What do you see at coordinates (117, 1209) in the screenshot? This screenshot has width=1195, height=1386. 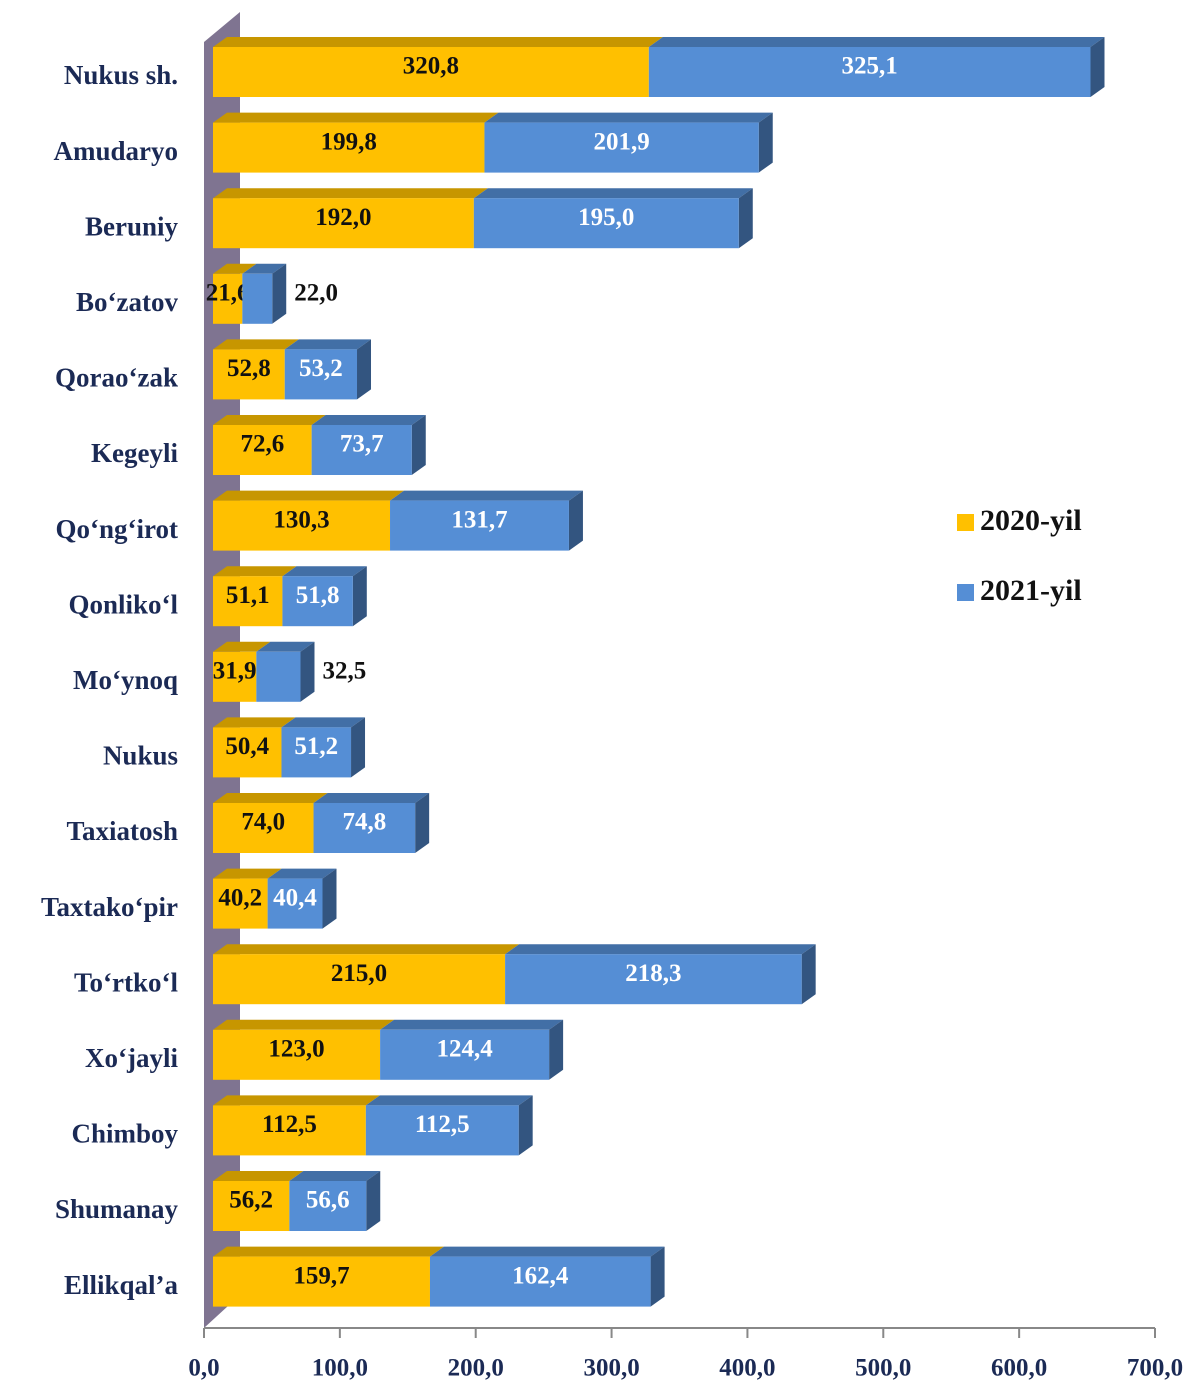 I see `category-label: Shumanay` at bounding box center [117, 1209].